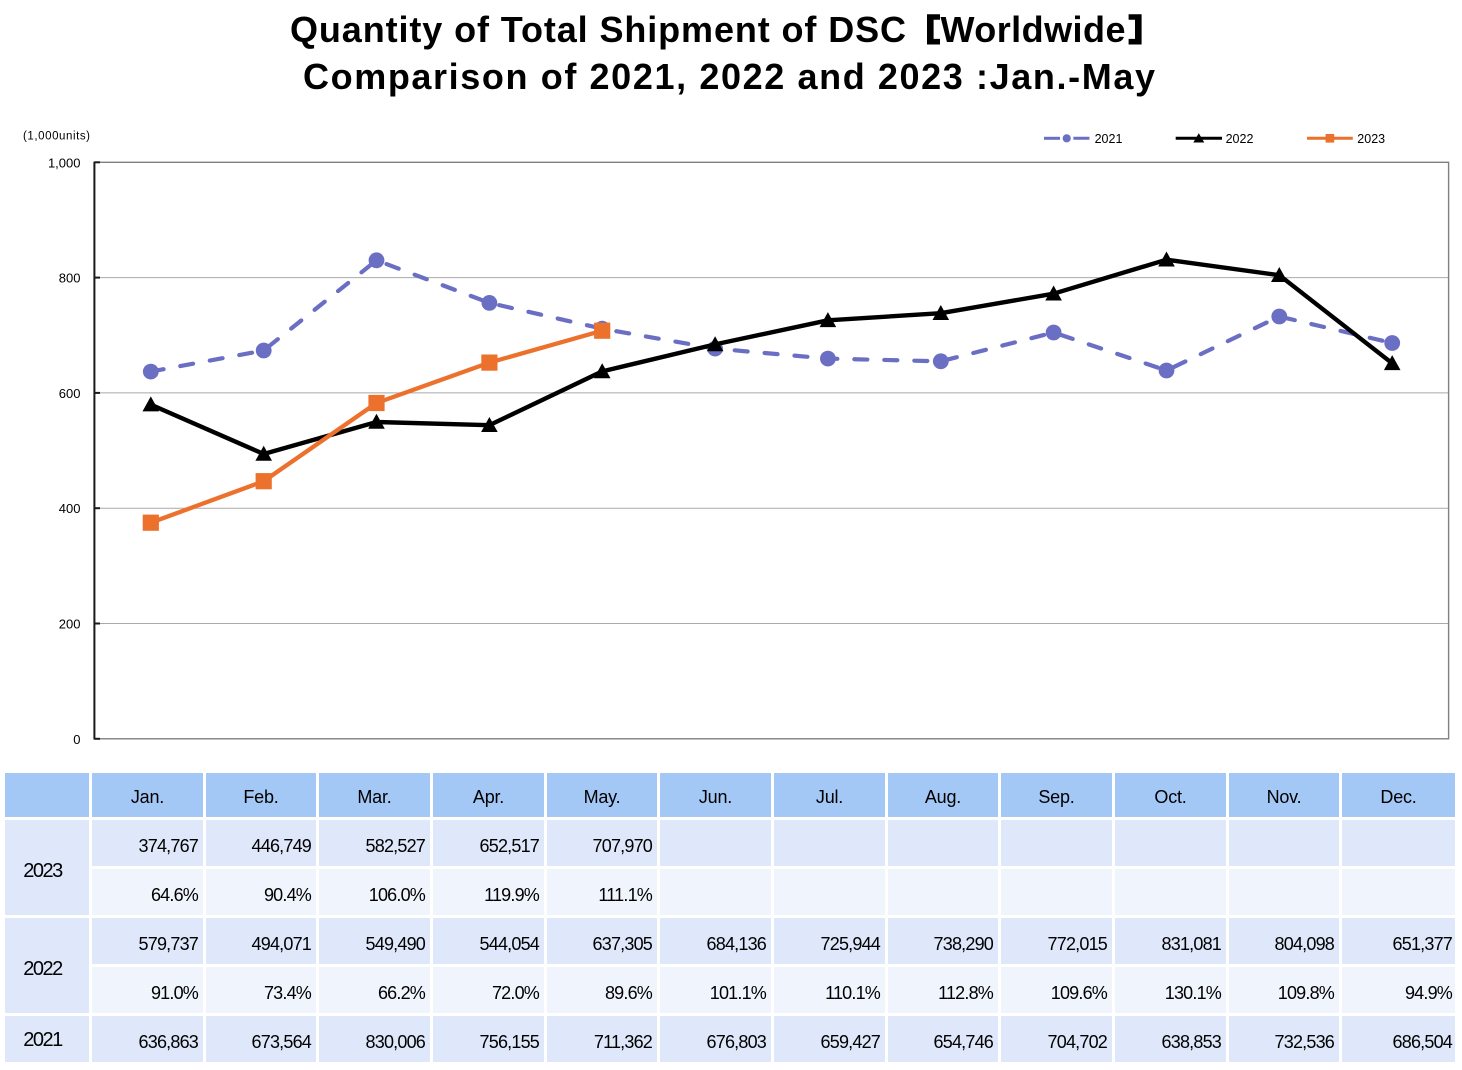 This screenshot has width=1462, height=1070. Describe the element at coordinates (598, 29) in the screenshot. I see `svg-text:Quantity of Total Shipment of: Quantity of Total Shipment of DSC` at that location.